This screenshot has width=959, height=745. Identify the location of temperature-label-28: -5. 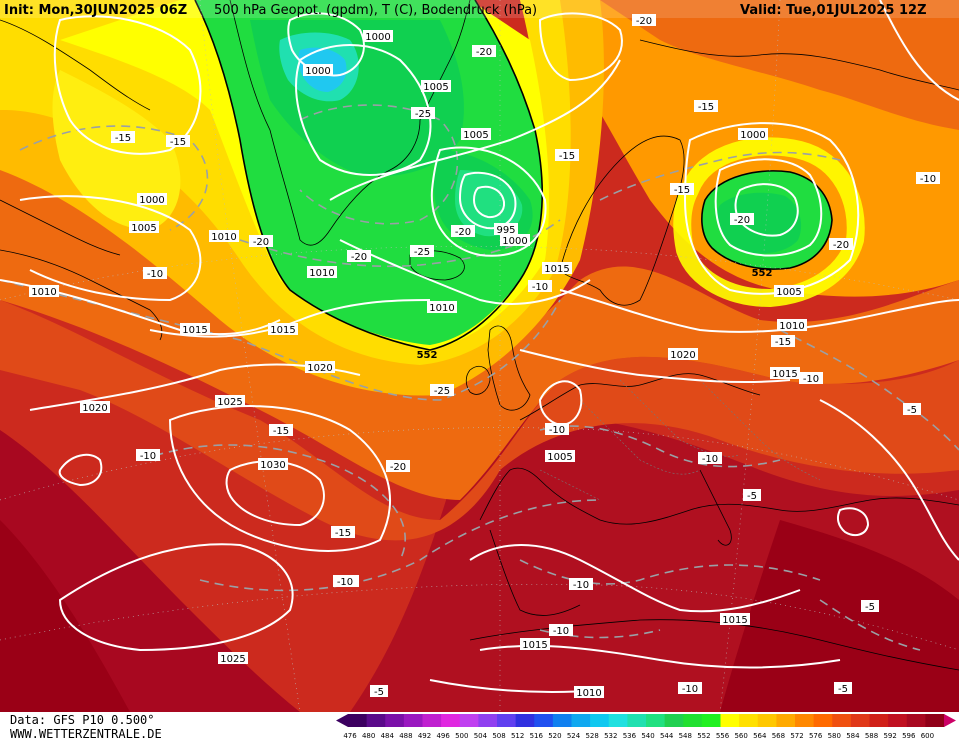
(379, 691).